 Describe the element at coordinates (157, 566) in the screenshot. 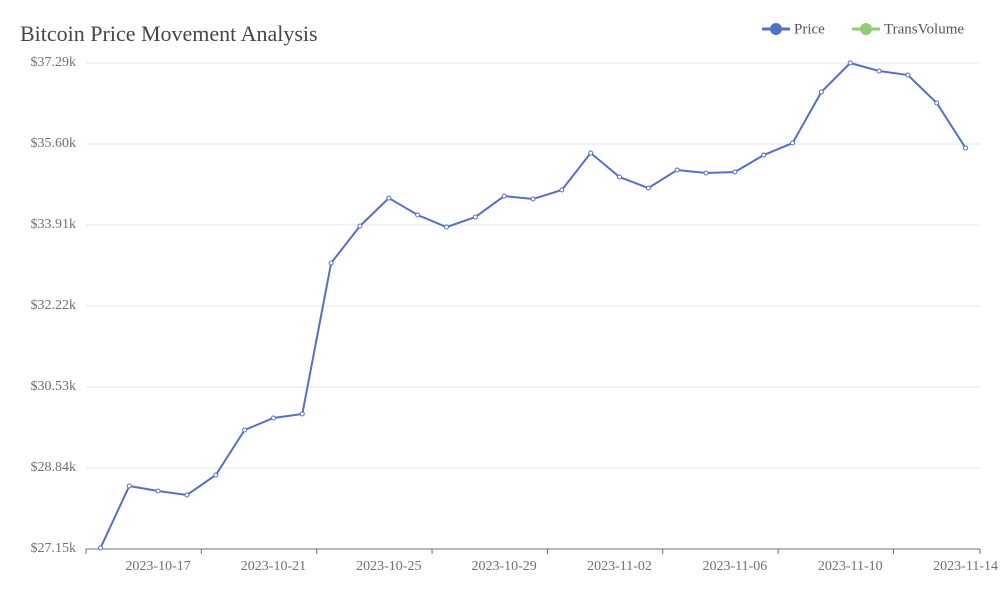

I see `x-tick-label: 2023-10-17` at that location.